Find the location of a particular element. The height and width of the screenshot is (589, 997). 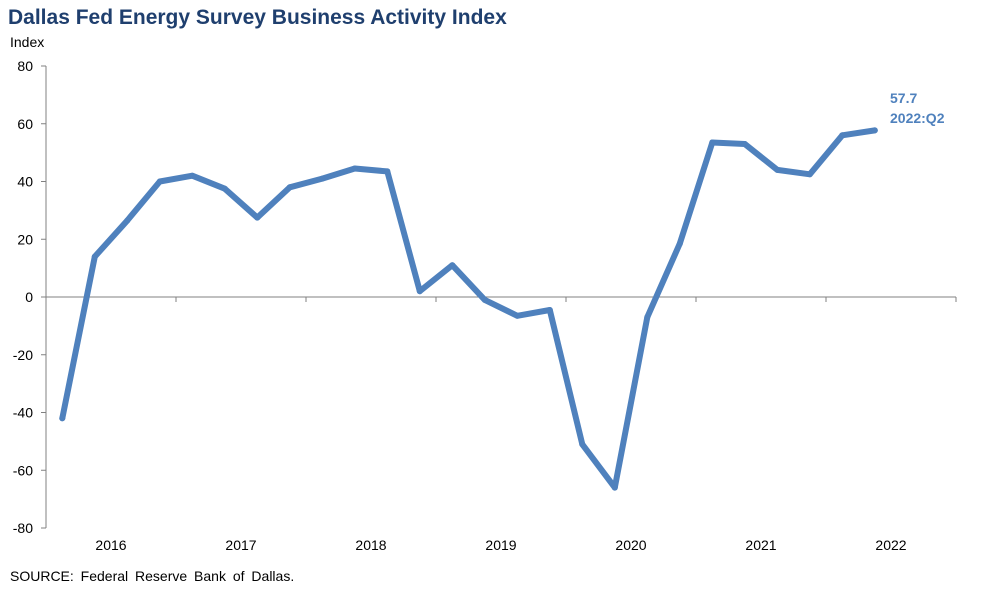

x-tick-label: 2019 is located at coordinates (500, 545).